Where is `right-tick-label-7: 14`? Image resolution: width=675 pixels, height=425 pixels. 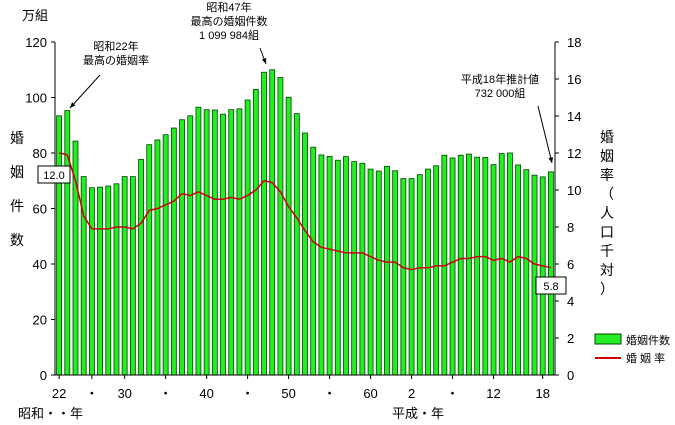 right-tick-label-7: 14 is located at coordinates (574, 116).